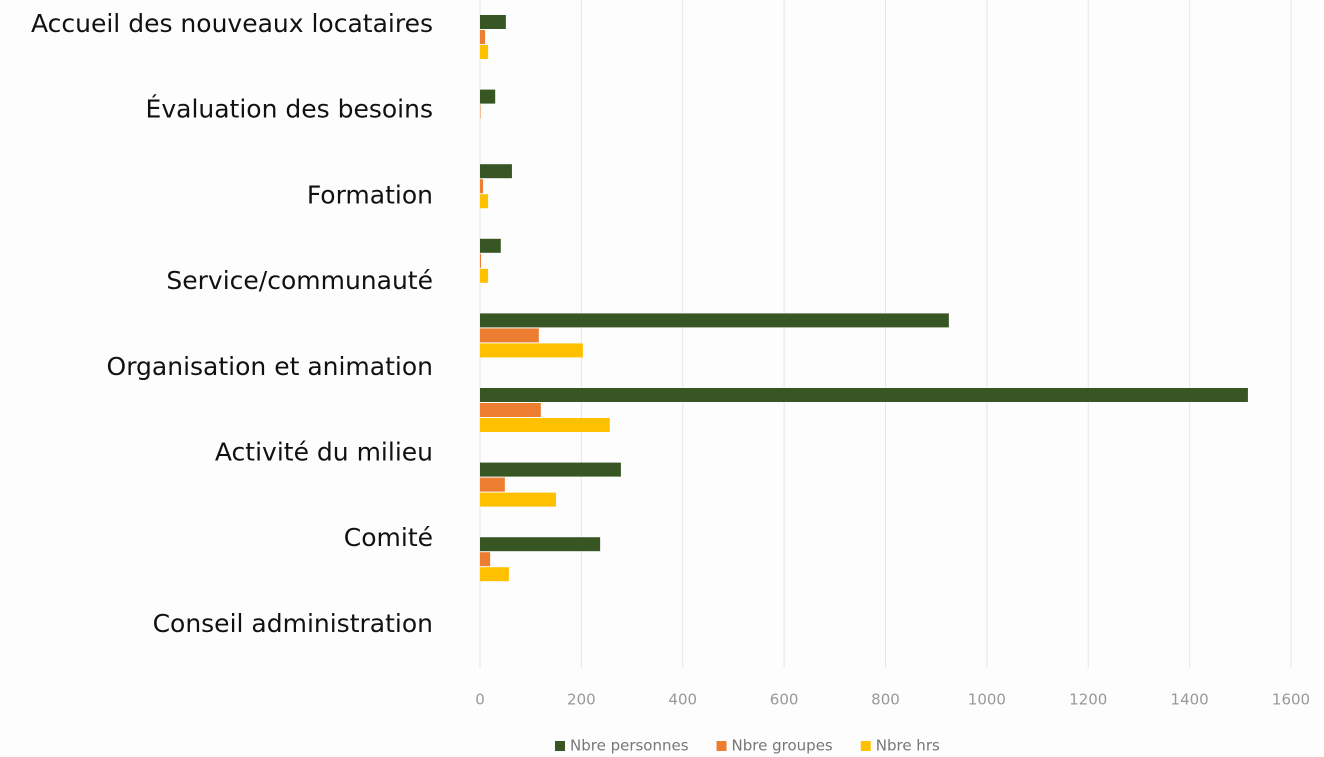  What do you see at coordinates (784, 700) in the screenshot?
I see `x-tick-label: 600` at bounding box center [784, 700].